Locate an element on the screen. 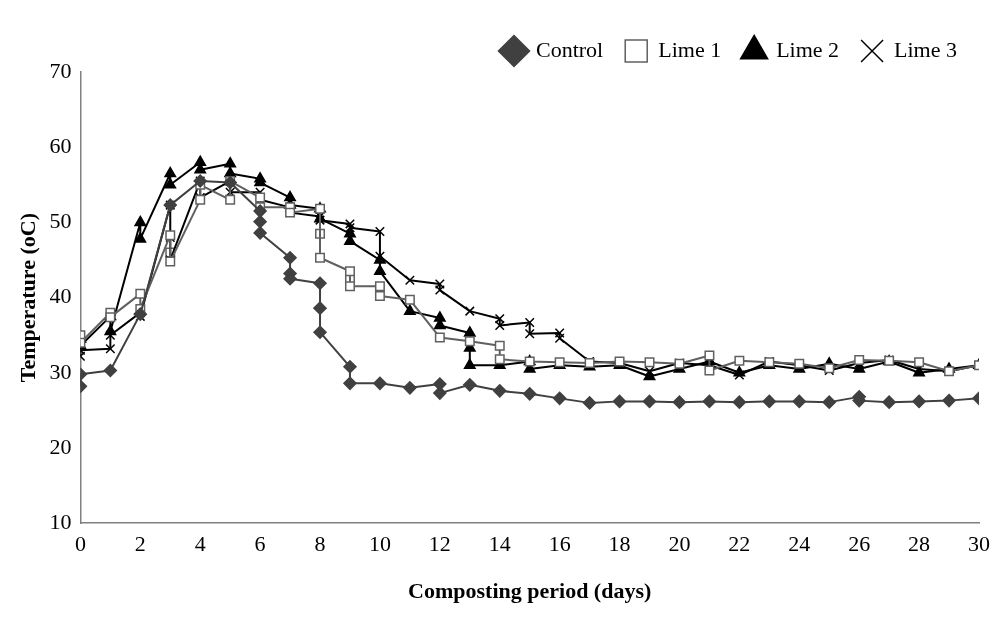  y-tick-label: 60 is located at coordinates (60, 145).